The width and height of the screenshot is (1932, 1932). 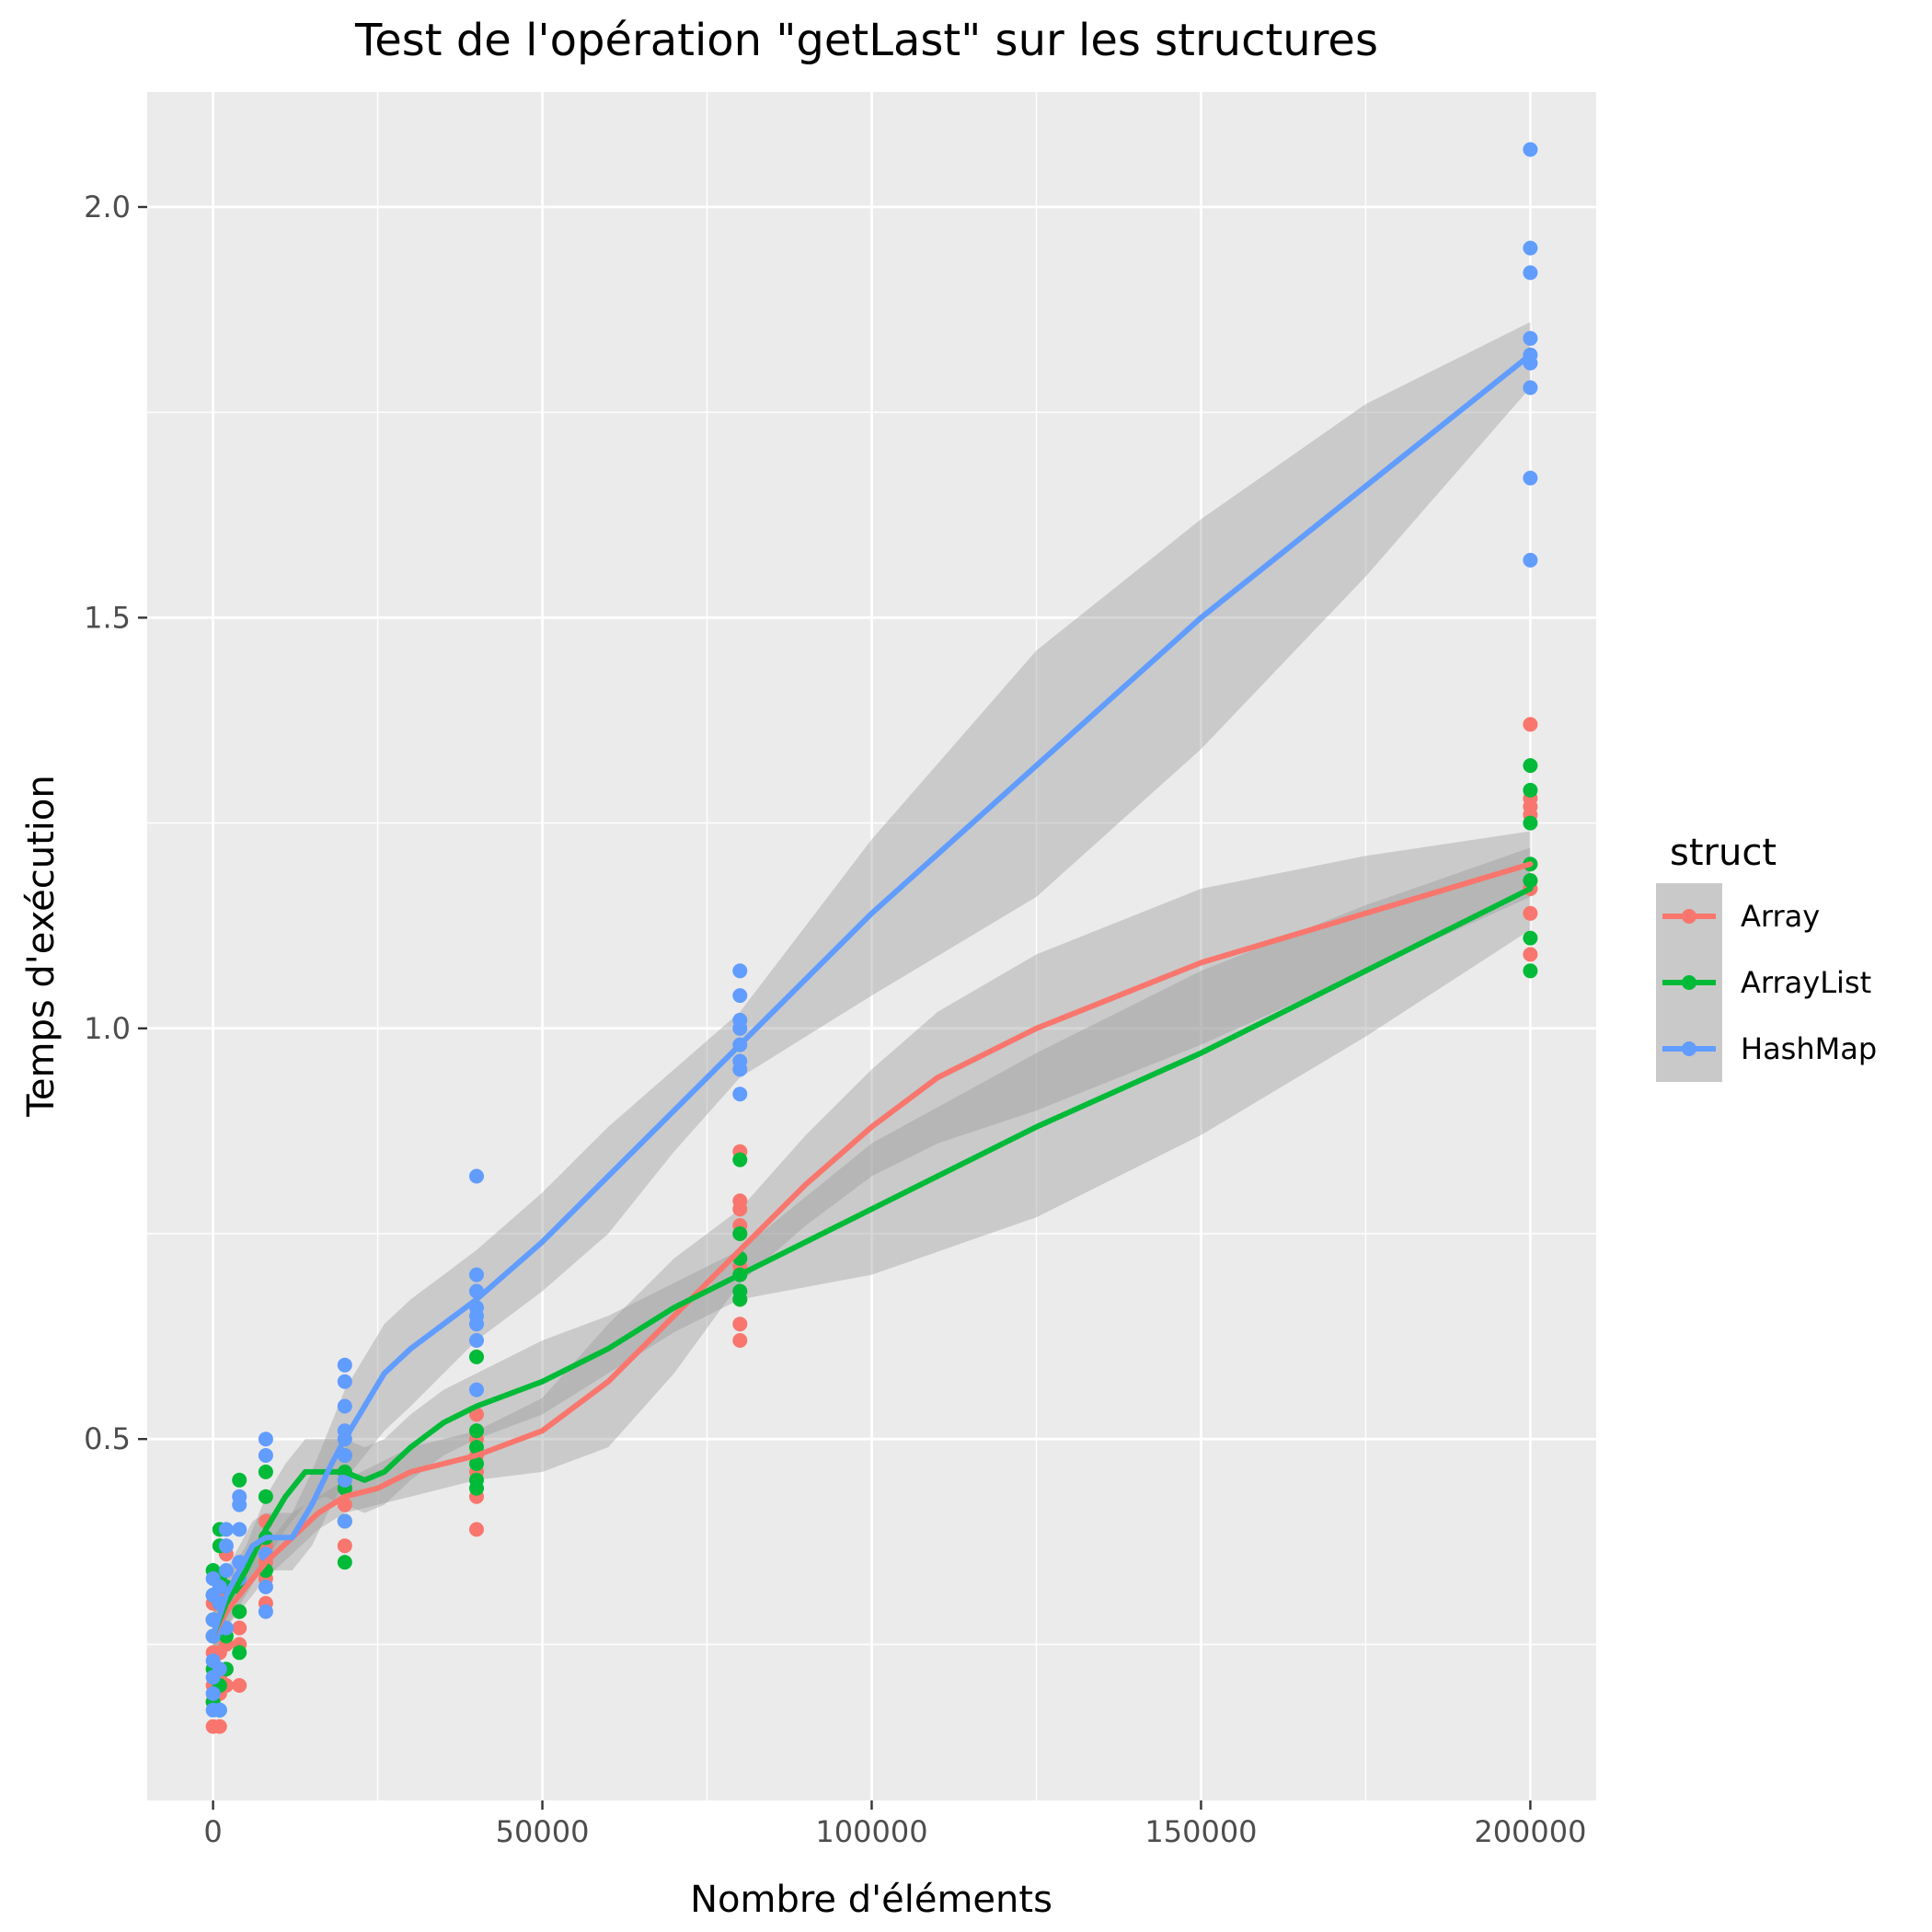 I want to click on y-axis-title: Temps d'exécution, so click(x=41, y=946).